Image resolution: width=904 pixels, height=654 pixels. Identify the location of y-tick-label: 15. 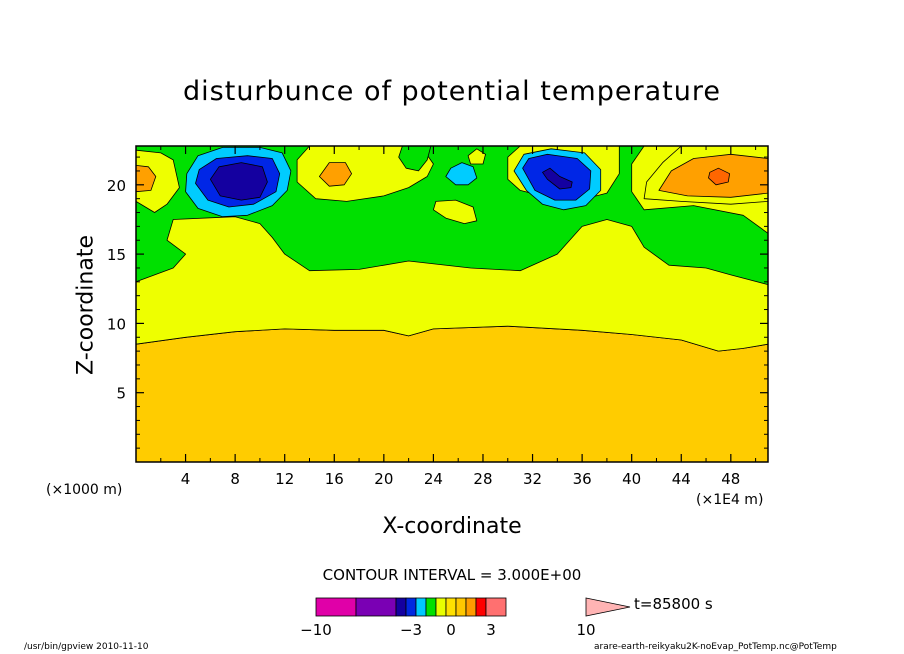
(116, 255).